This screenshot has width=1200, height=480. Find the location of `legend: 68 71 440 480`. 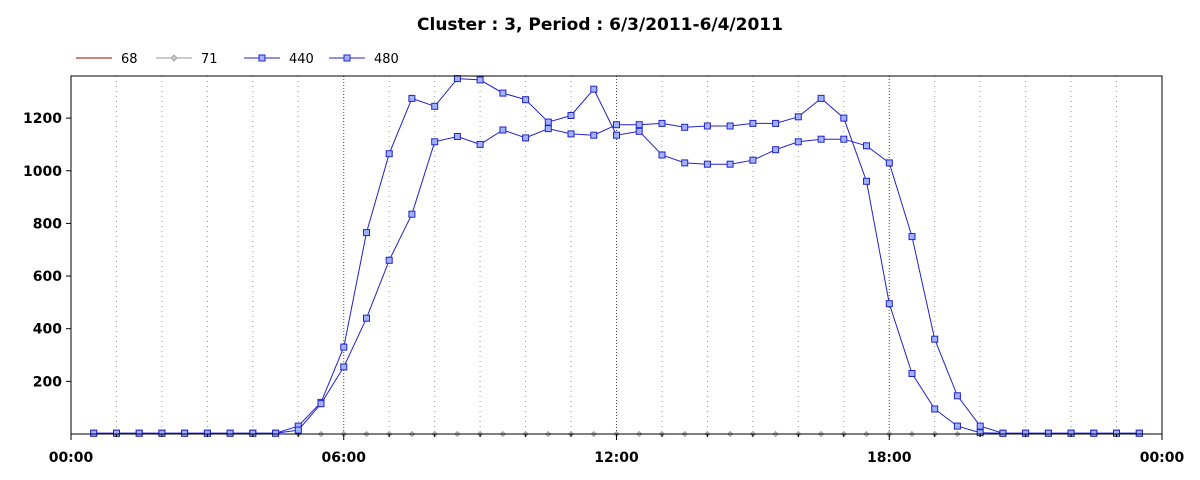

legend: 68 71 440 480 is located at coordinates (237, 59).